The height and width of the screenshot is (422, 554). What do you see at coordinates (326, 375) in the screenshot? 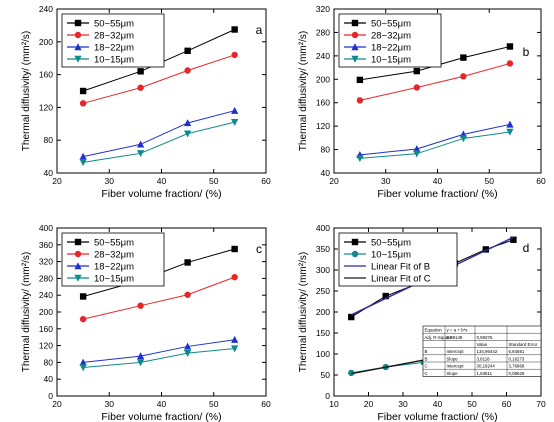
I see `y-tick-label: 50` at bounding box center [326, 375].